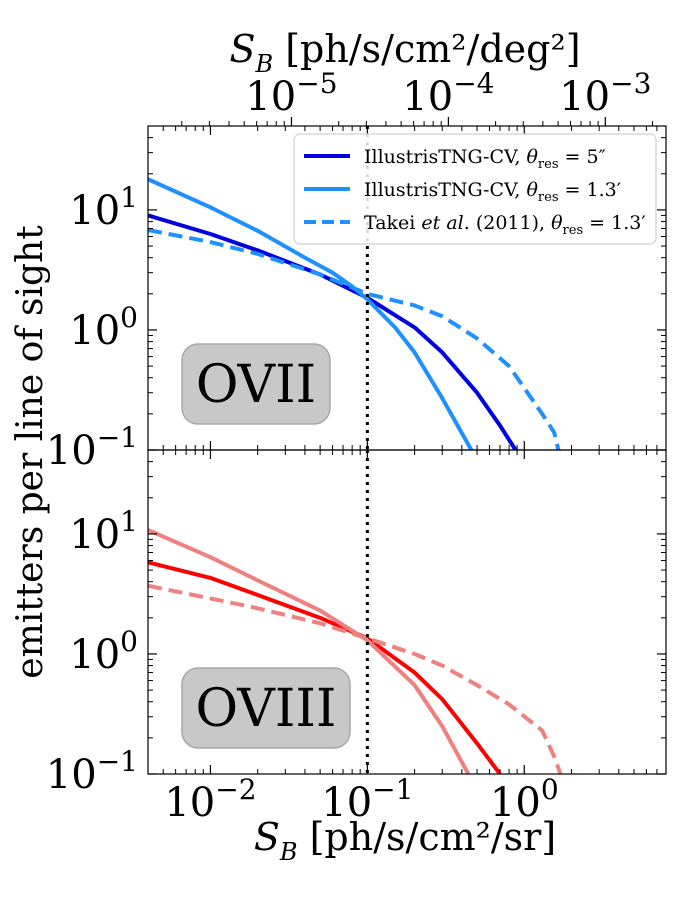 The image size is (700, 900). What do you see at coordinates (448, 93) in the screenshot?
I see `top-x-tick-label: 10⁻⁴` at bounding box center [448, 93].